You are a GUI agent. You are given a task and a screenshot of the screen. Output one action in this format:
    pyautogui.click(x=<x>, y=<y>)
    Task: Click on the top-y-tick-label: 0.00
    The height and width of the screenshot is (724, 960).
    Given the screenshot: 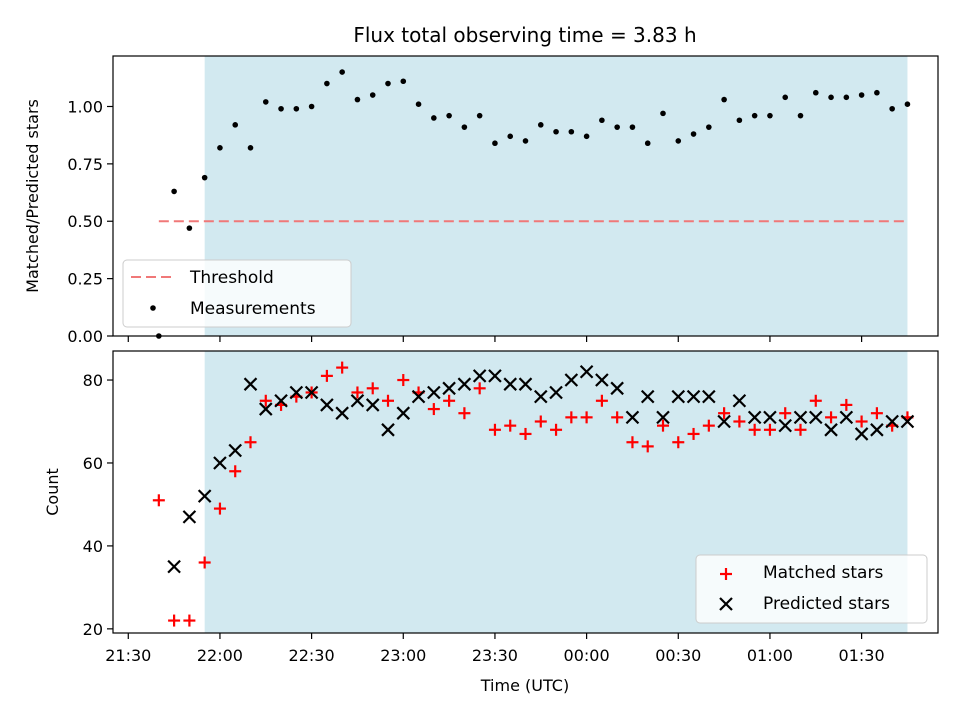 What is the action you would take?
    pyautogui.click(x=85, y=336)
    